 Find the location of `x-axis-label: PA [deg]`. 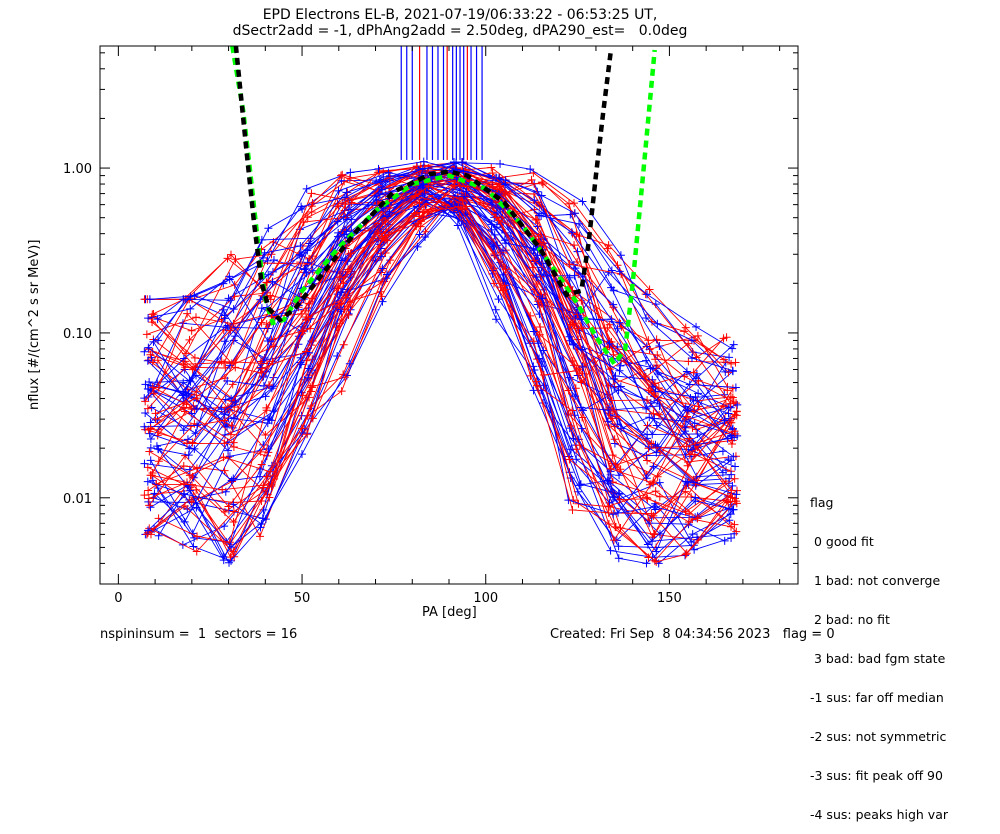

x-axis-label: PA [deg] is located at coordinates (449, 612).